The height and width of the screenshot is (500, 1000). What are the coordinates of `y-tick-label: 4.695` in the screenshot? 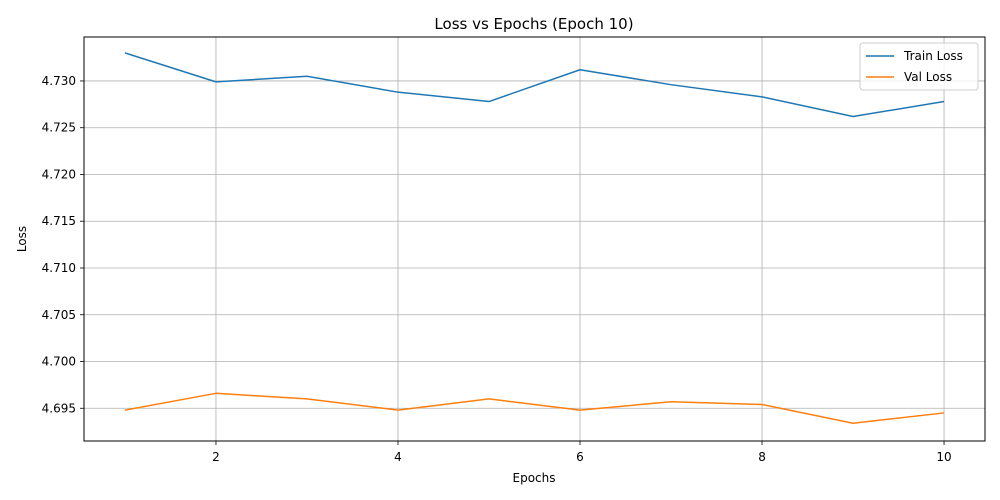 It's located at (59, 408).